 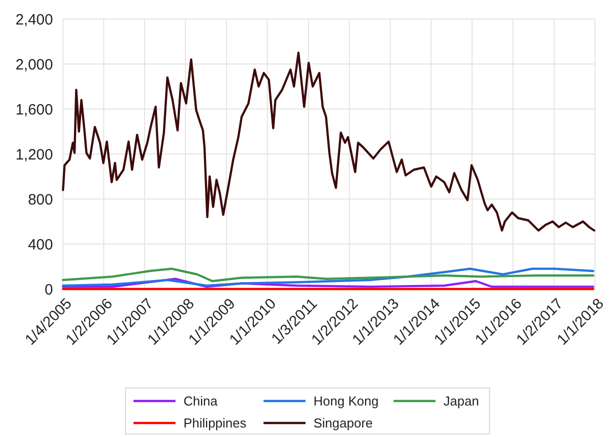 What do you see at coordinates (34, 155) in the screenshot?
I see `y-tick-label: 1,200` at bounding box center [34, 155].